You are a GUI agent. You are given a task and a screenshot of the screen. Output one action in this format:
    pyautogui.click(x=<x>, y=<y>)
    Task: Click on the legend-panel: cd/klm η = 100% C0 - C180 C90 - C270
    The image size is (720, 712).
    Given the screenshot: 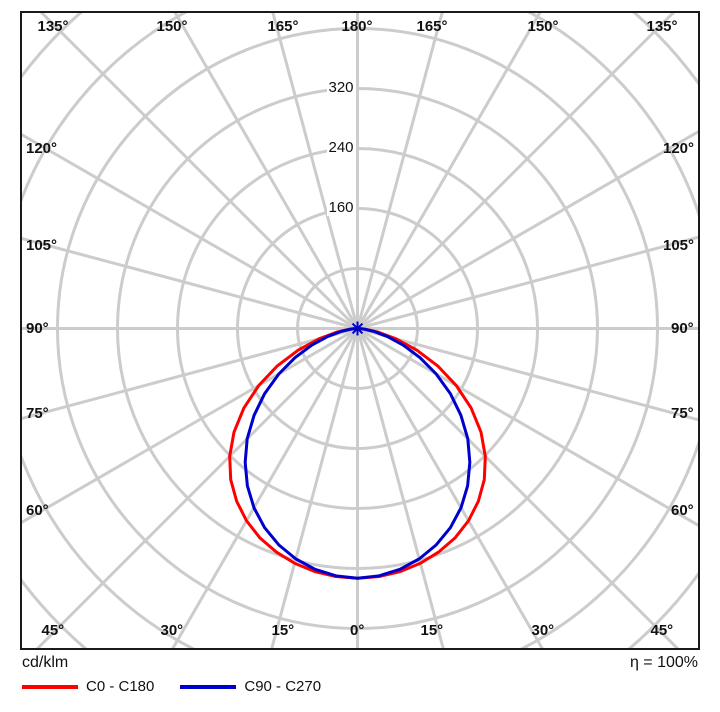 What is the action you would take?
    pyautogui.click(x=360, y=682)
    